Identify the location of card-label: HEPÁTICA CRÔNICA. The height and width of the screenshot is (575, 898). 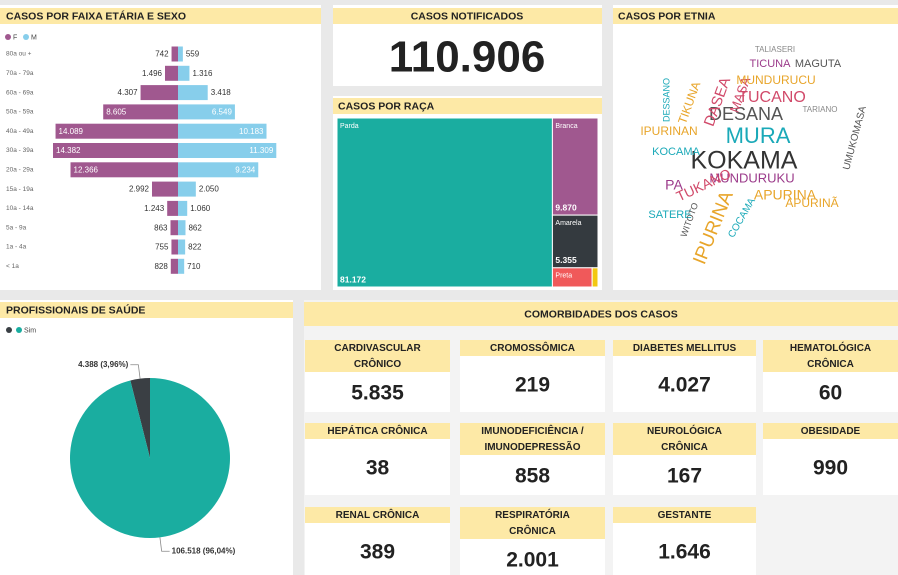
(377, 430).